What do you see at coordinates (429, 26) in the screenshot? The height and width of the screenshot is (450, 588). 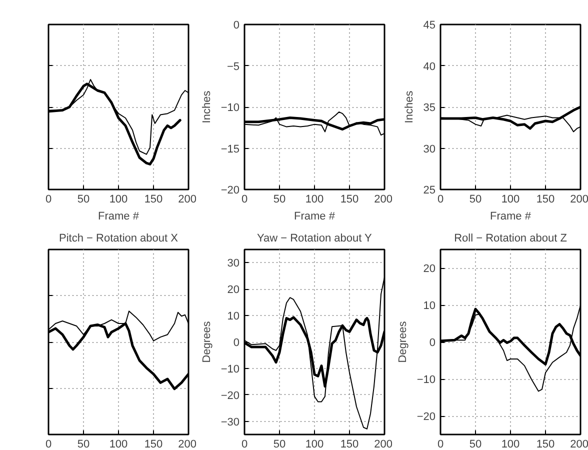 I see `y-tick-label: 45` at bounding box center [429, 26].